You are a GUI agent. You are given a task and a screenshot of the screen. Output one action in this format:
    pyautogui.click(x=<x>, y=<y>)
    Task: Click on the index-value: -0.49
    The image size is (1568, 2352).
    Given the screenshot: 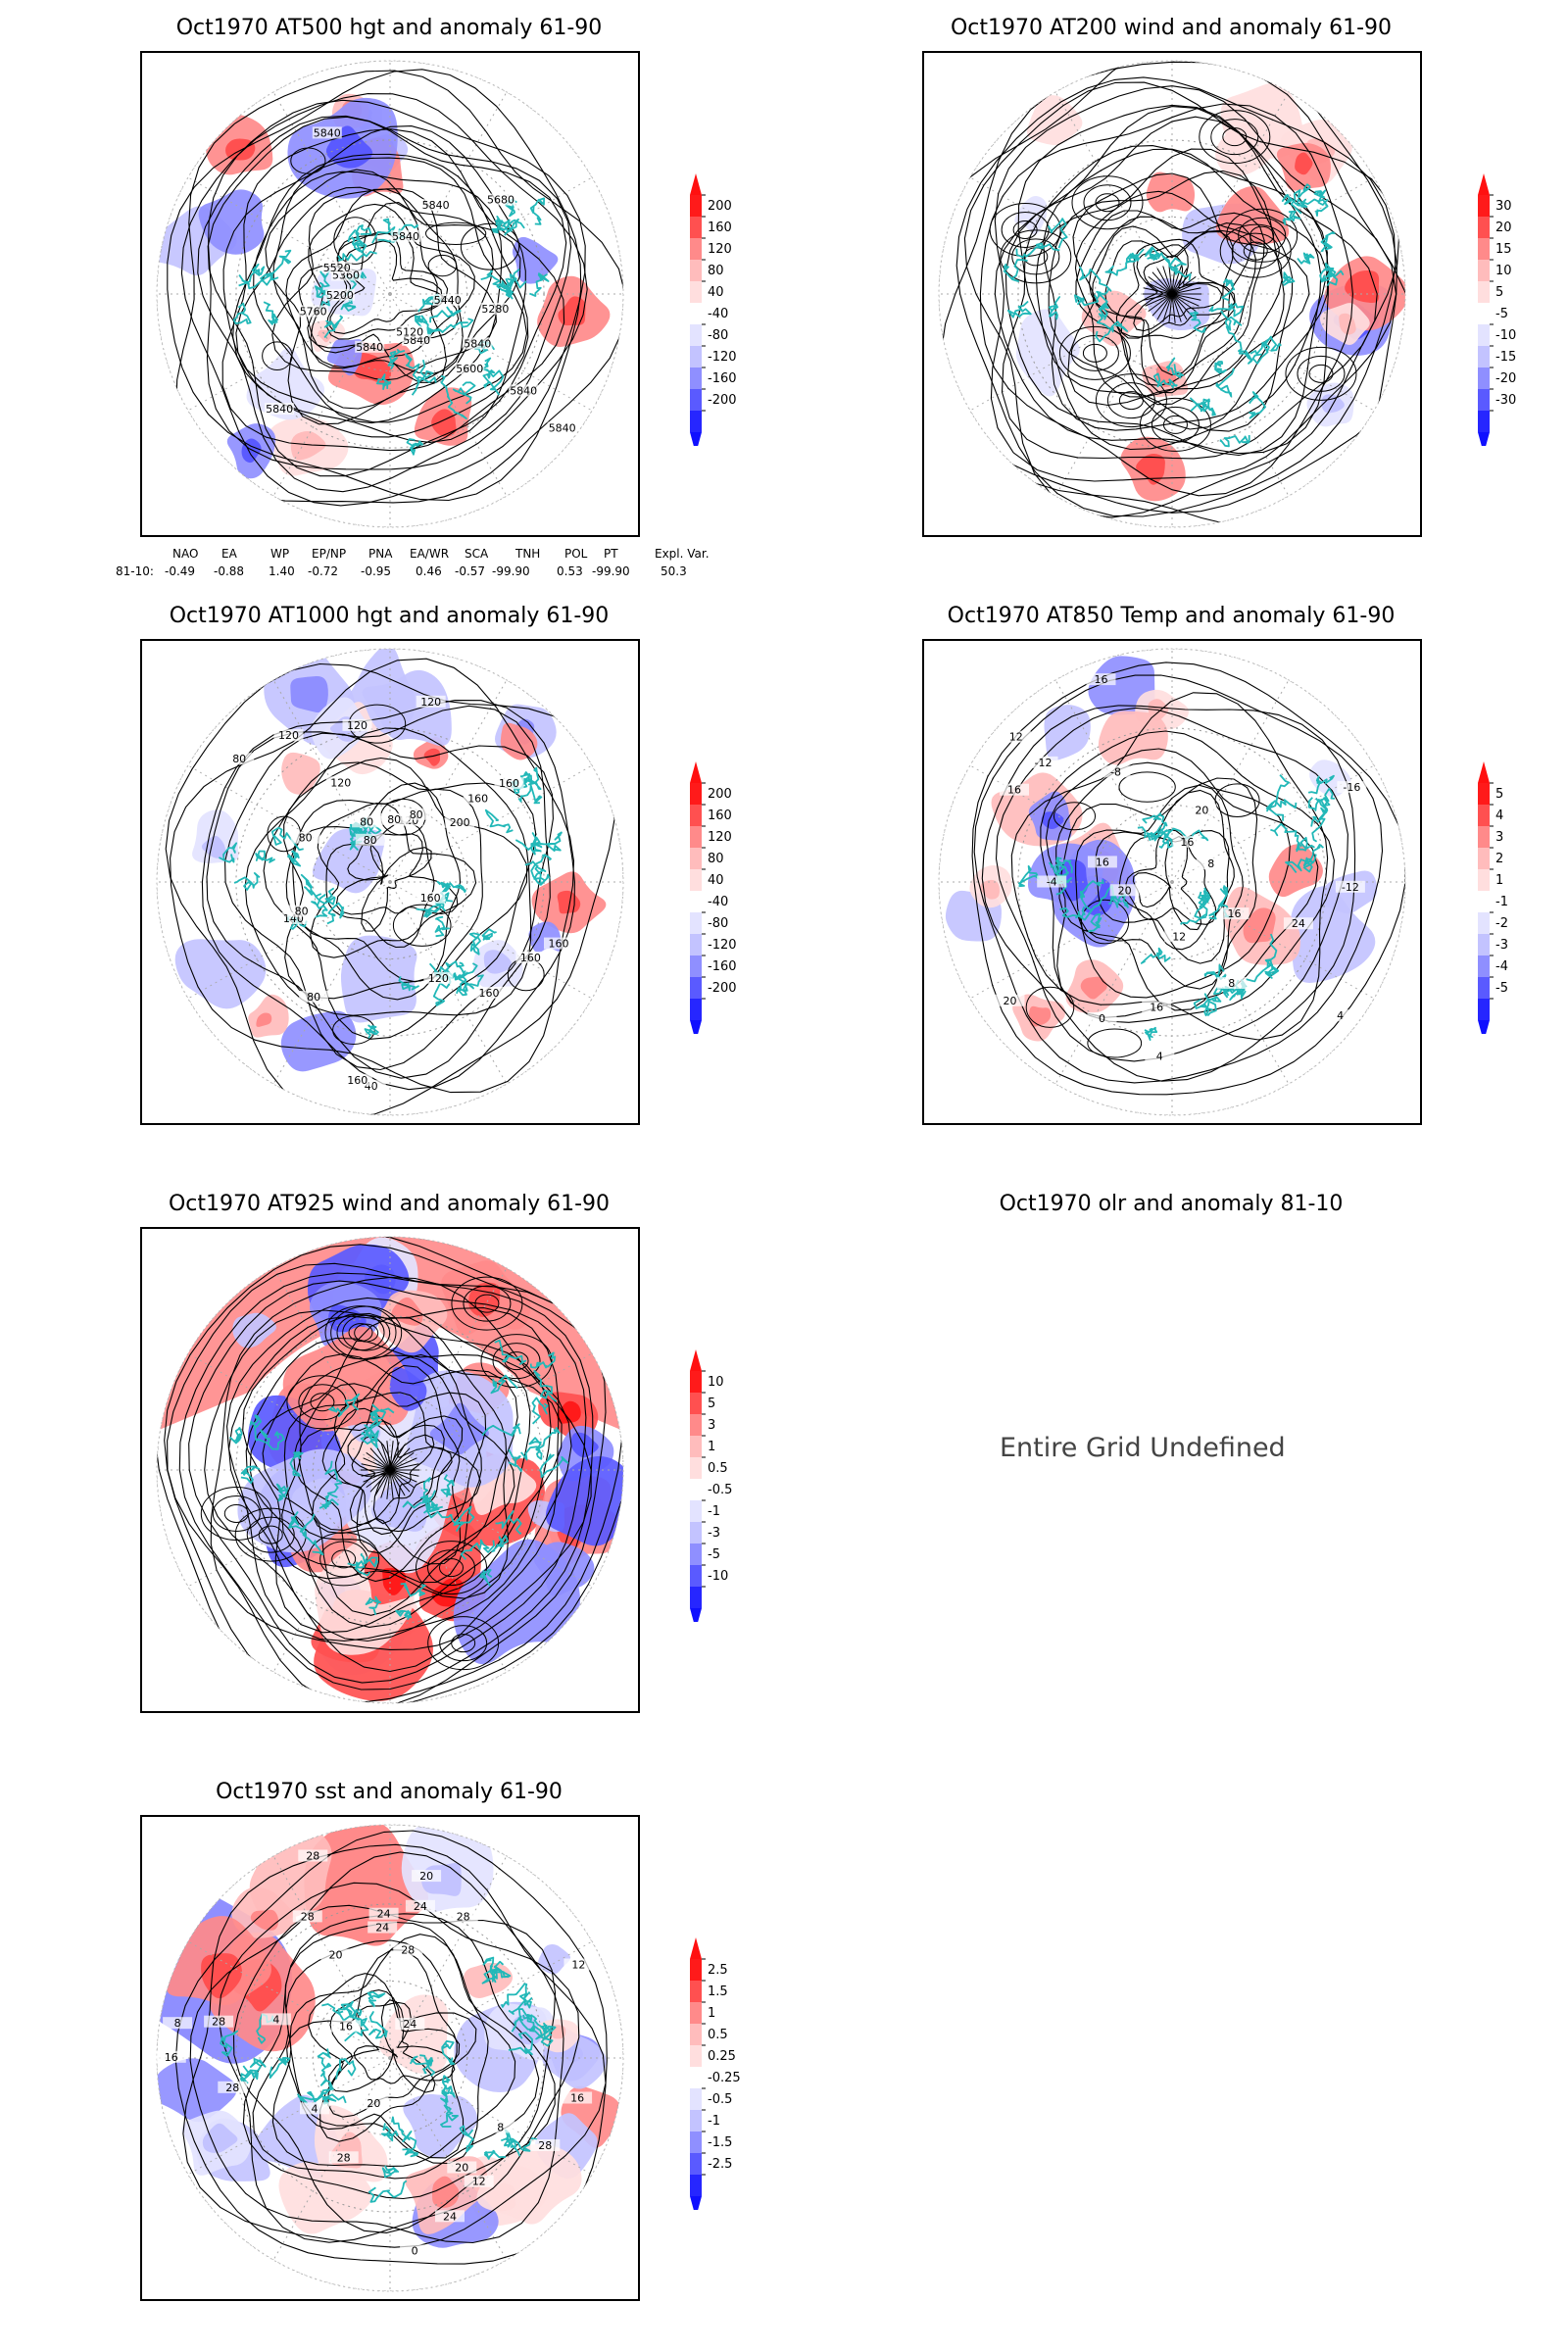 What is the action you would take?
    pyautogui.click(x=180, y=571)
    